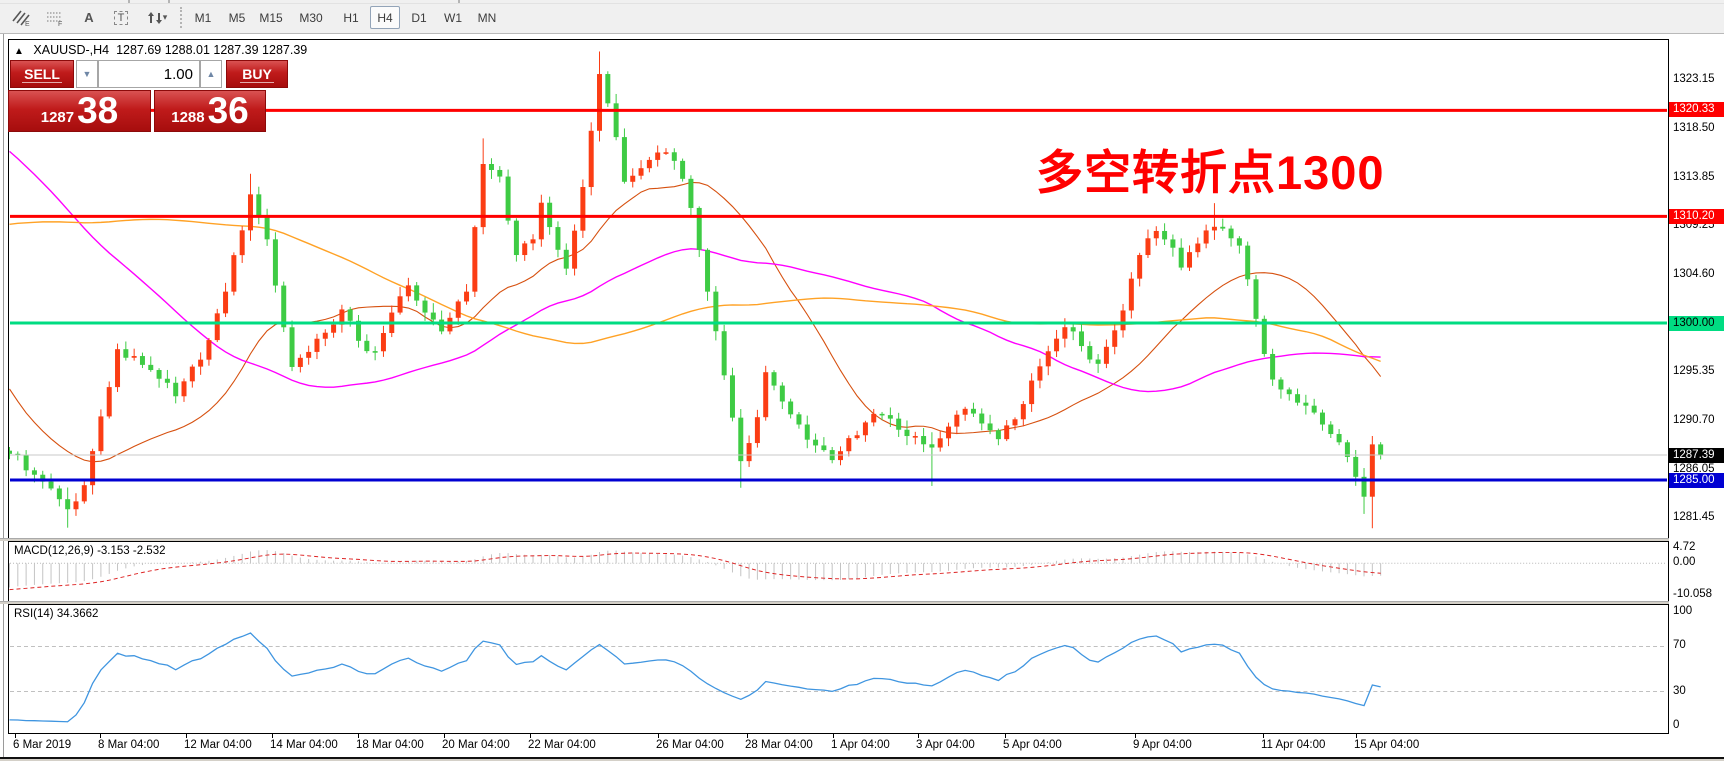 Image resolution: width=1724 pixels, height=761 pixels. What do you see at coordinates (55, 17) in the screenshot?
I see `grid-tool-icon: F` at bounding box center [55, 17].